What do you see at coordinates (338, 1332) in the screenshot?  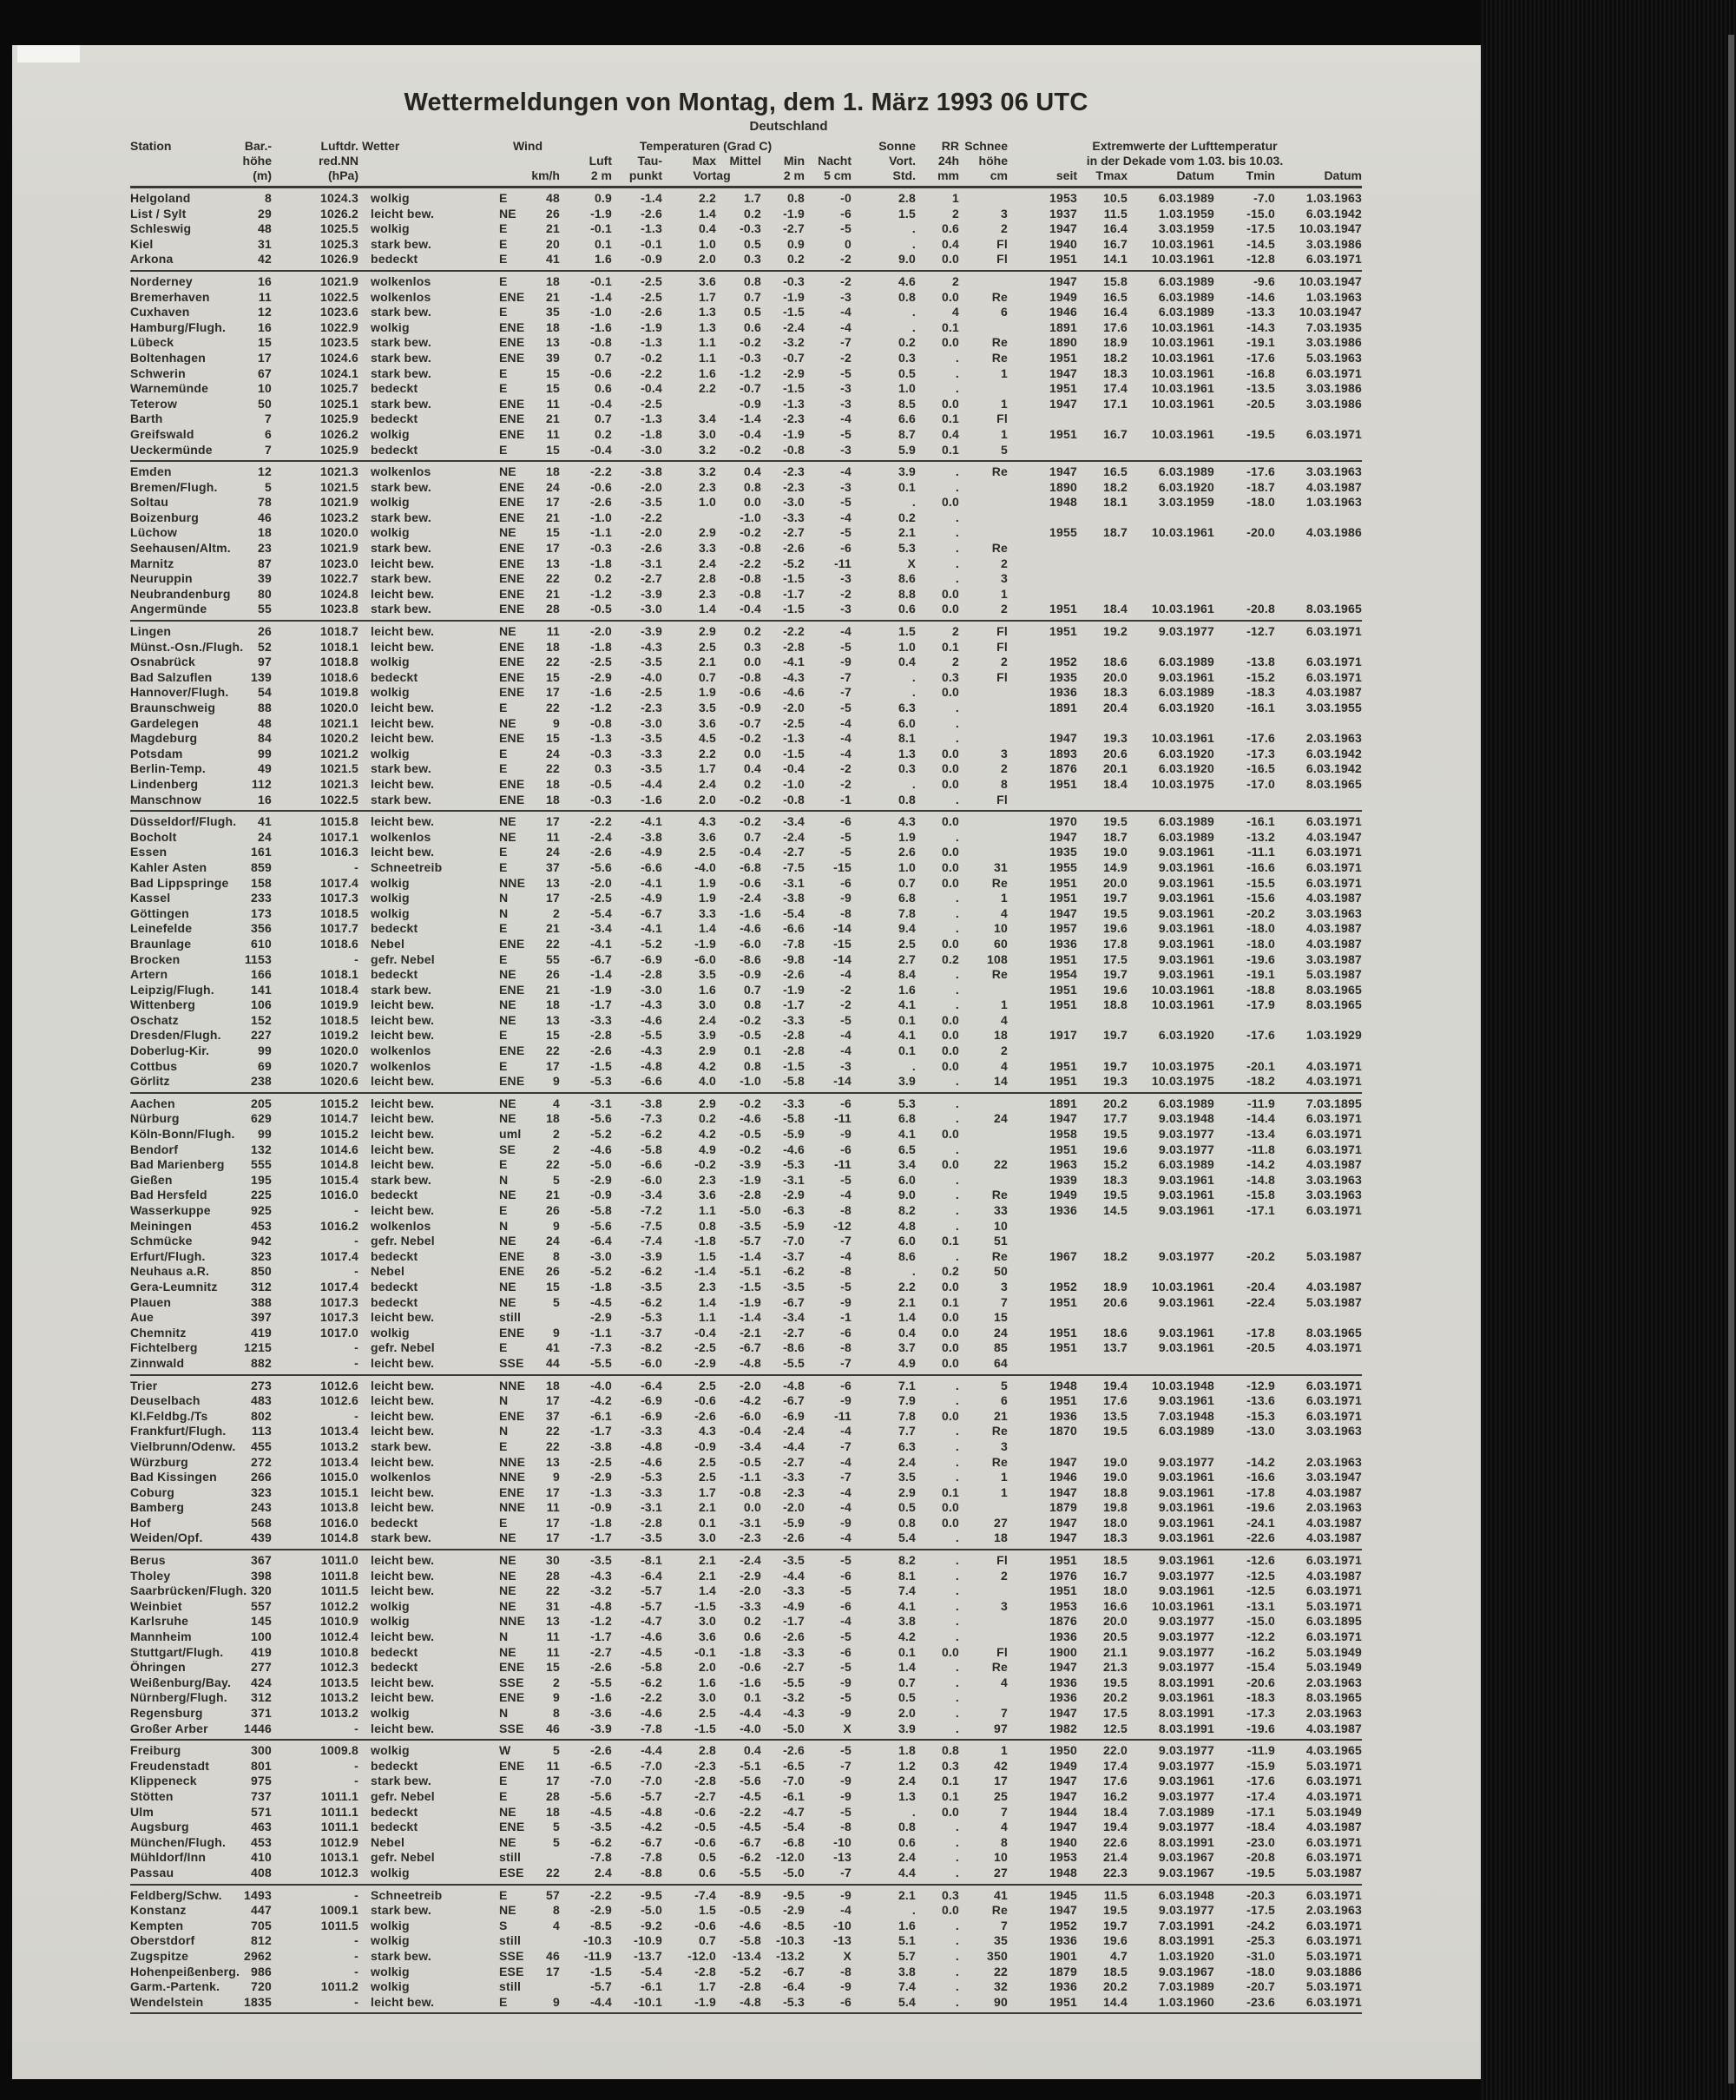 I see `cell-luftdruck_red_nn_hpa: 1017.0` at bounding box center [338, 1332].